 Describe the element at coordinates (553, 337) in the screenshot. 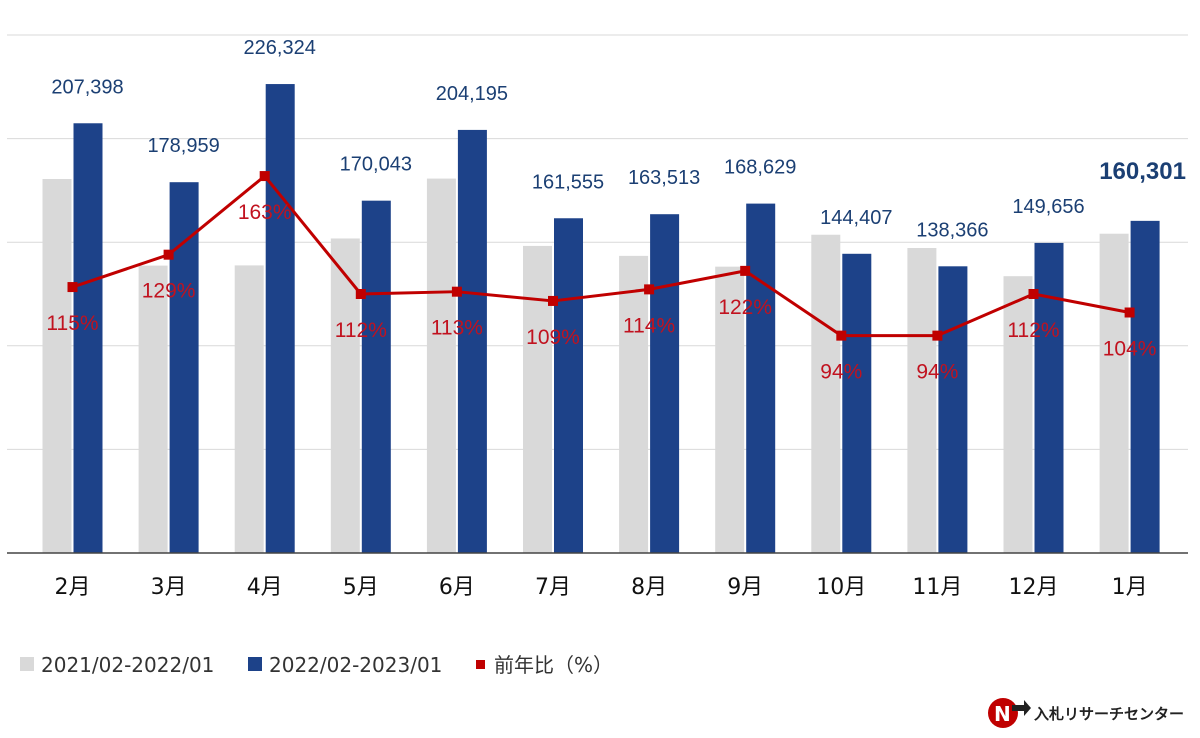

I see `percent-label-6: 109%` at that location.